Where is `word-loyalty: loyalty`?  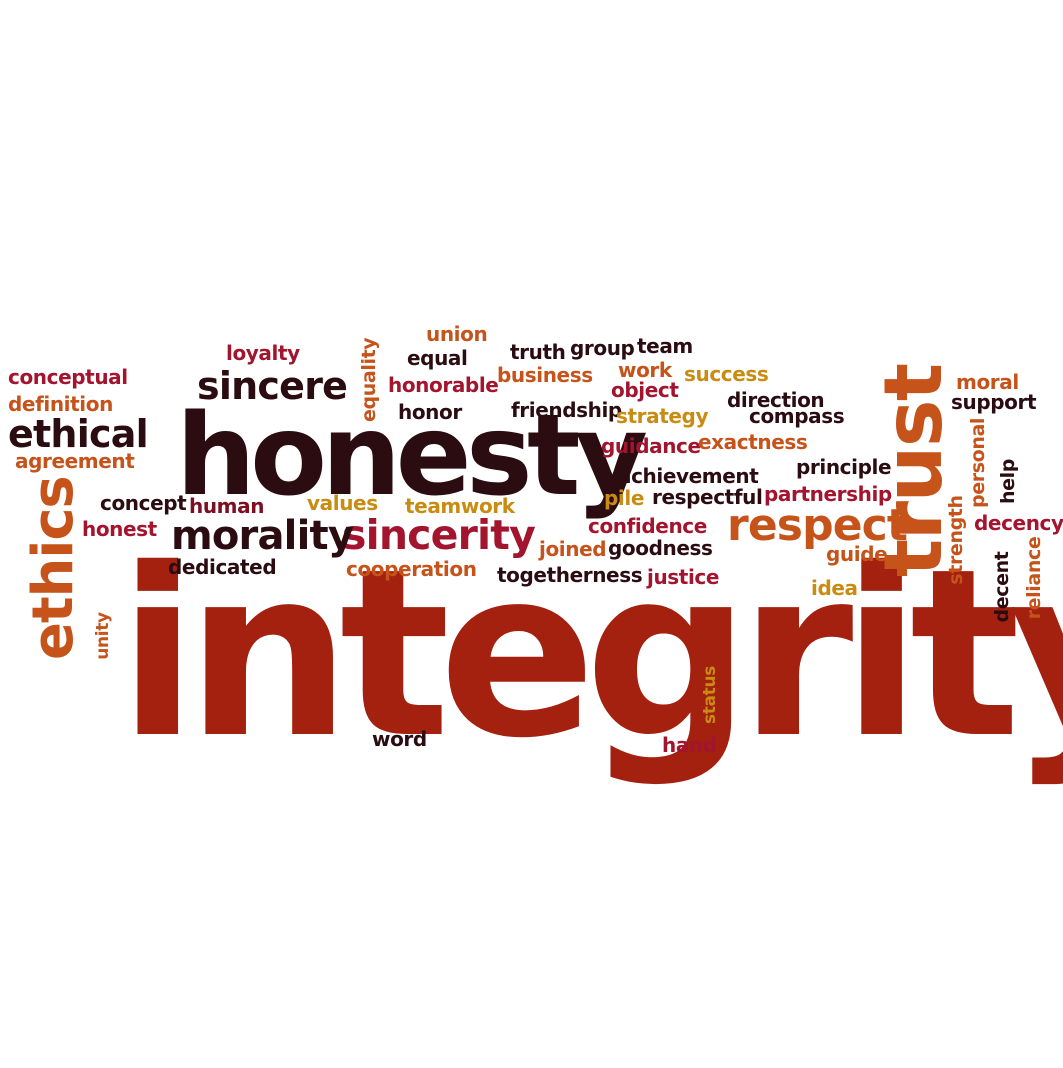
word-loyalty: loyalty is located at coordinates (263, 353).